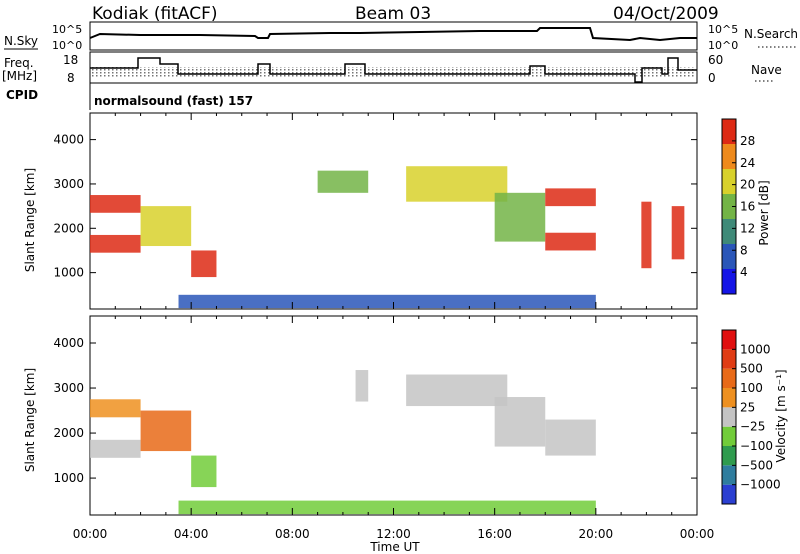 Image resolution: width=800 pixels, height=554 pixels. I want to click on colorbar-tick-label: 28, so click(747, 141).